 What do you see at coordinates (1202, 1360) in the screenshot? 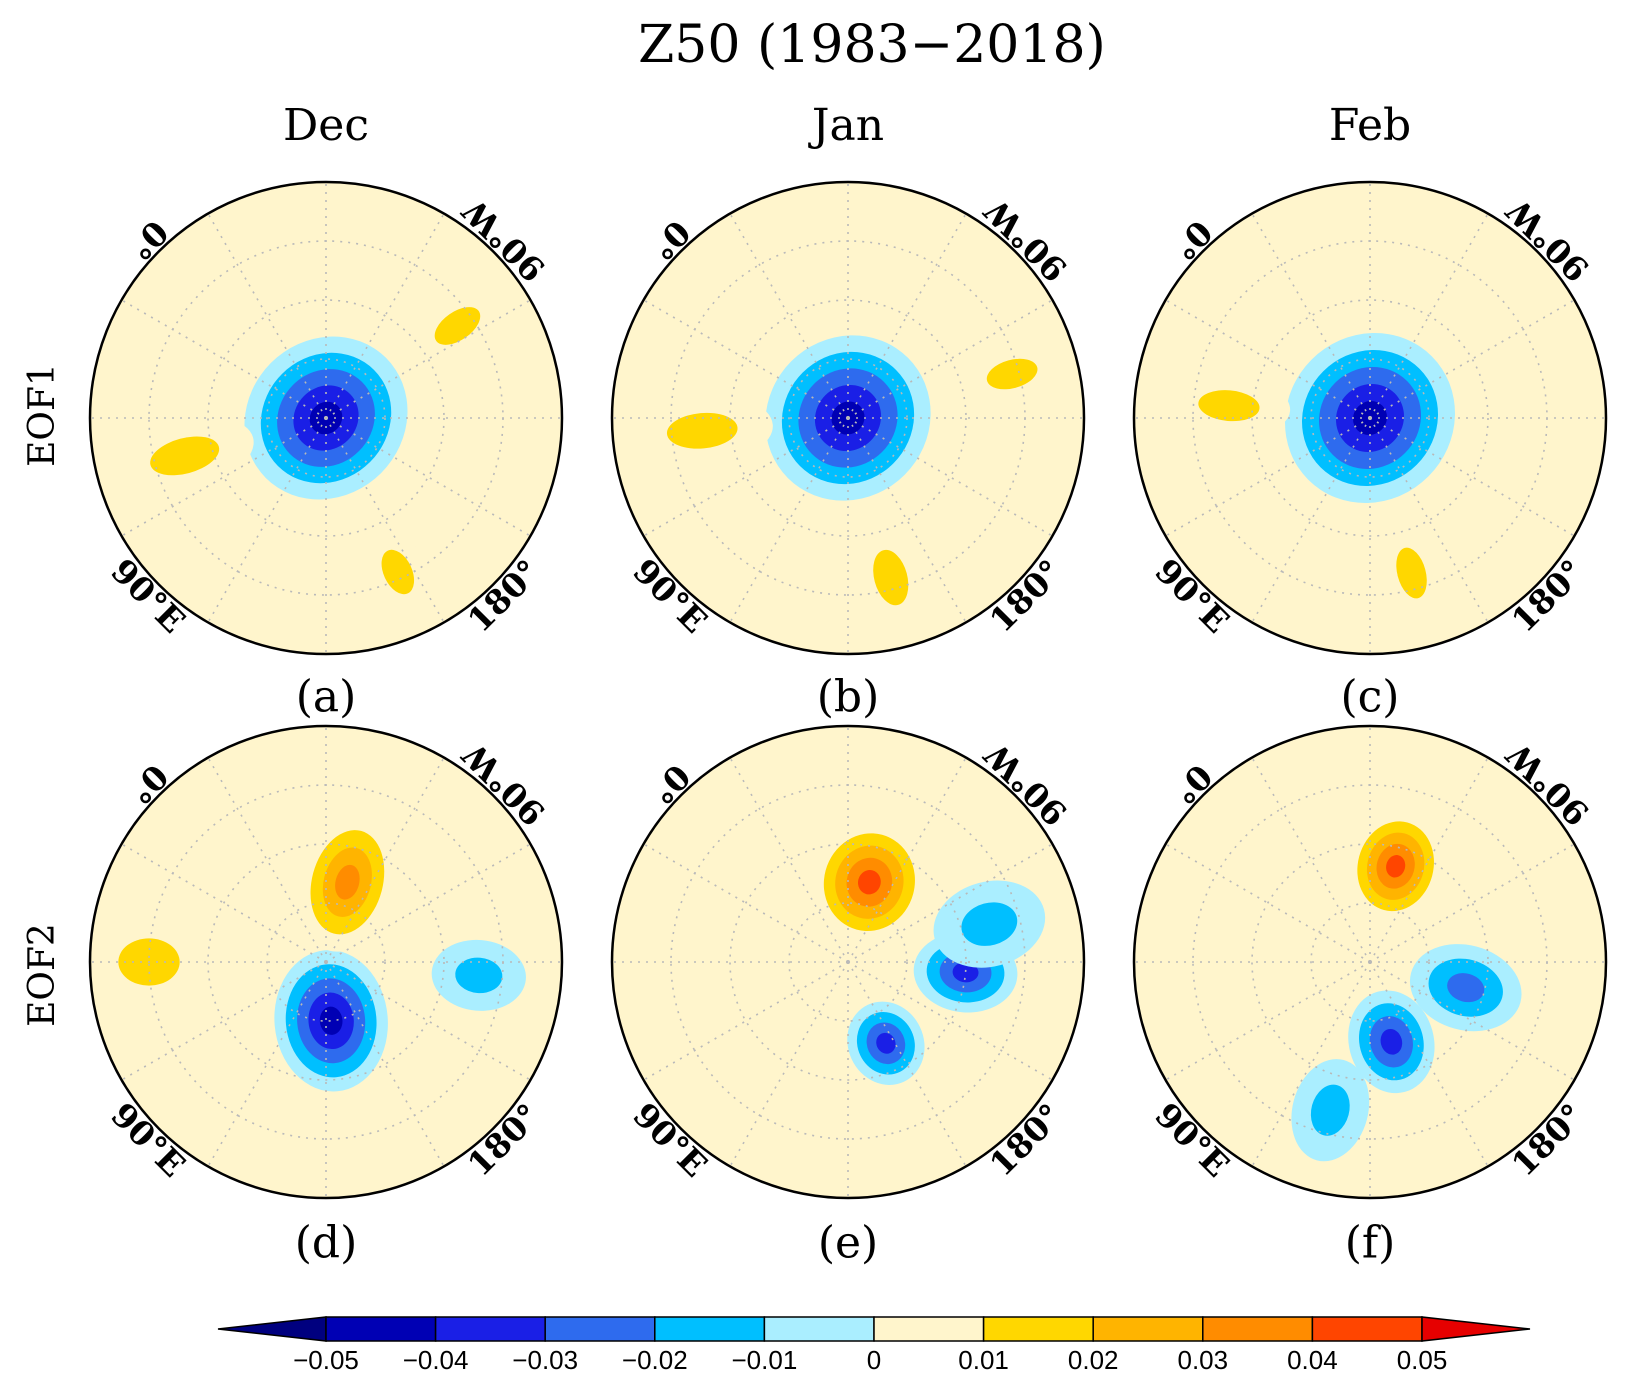
I see `colorbar-tick-label: 0.03` at bounding box center [1202, 1360].